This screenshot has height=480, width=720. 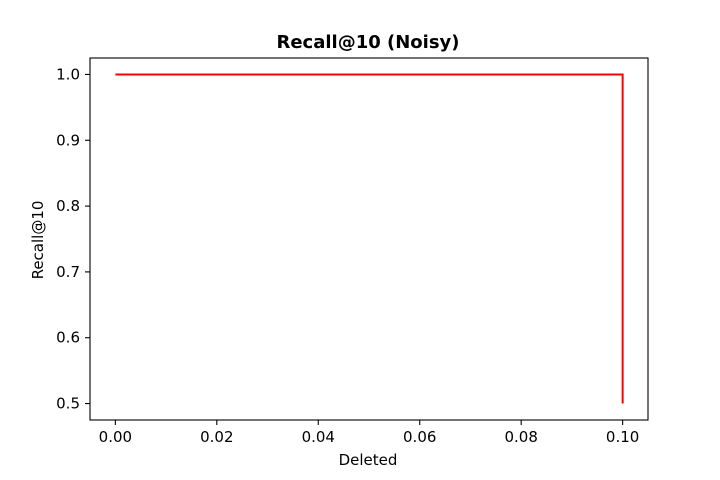 I want to click on y-tick-label: 0.5, so click(x=68, y=404).